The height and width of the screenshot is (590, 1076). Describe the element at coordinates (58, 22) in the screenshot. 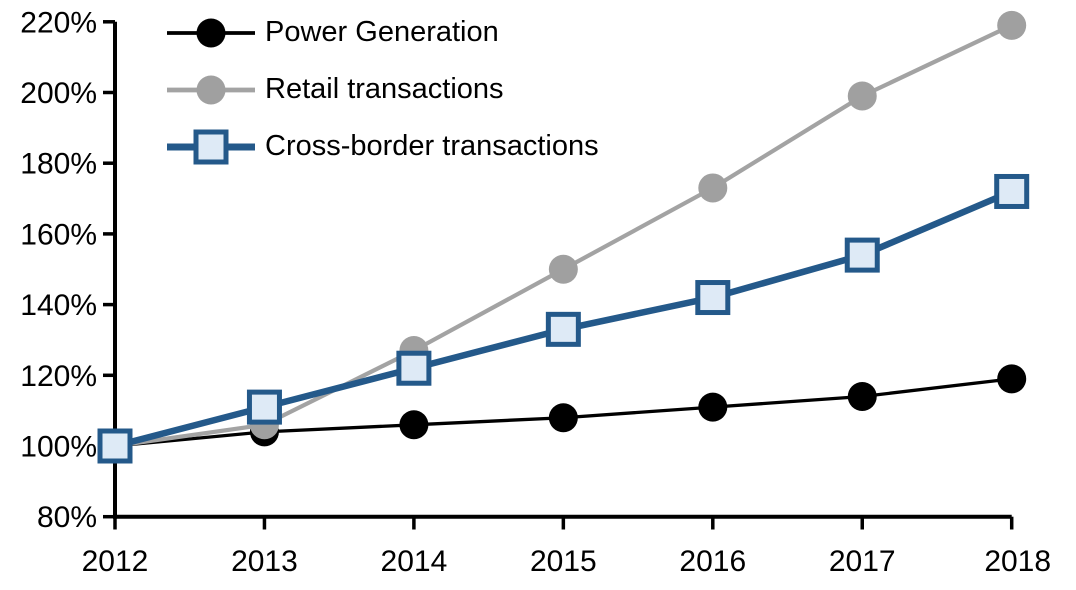

I see `y-axis-tick-label: 220%` at that location.